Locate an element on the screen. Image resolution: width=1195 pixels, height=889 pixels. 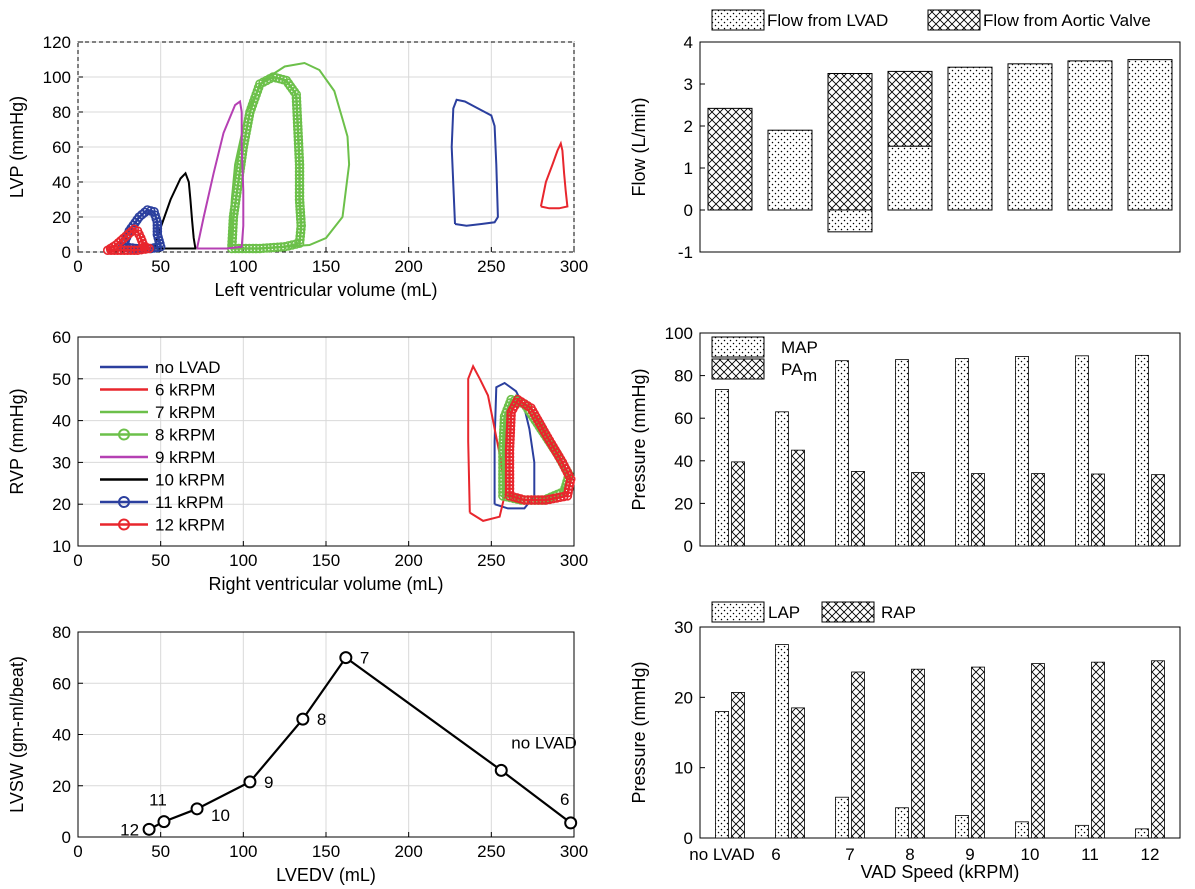
legend-marker is located at coordinates (124, 502).